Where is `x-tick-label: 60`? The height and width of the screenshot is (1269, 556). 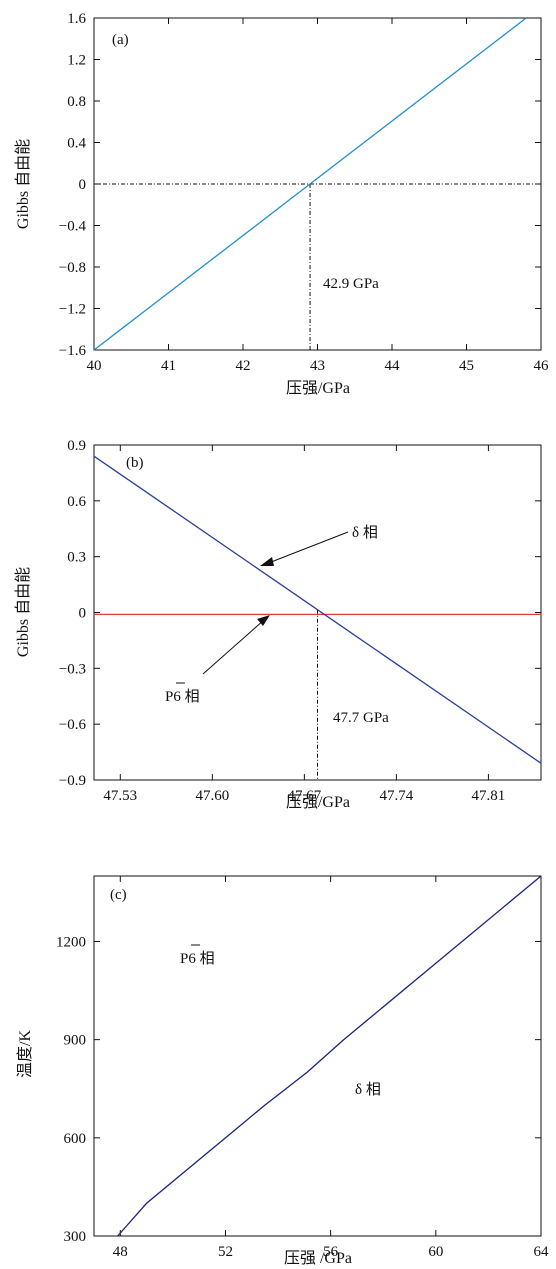 x-tick-label: 60 is located at coordinates (435, 1252).